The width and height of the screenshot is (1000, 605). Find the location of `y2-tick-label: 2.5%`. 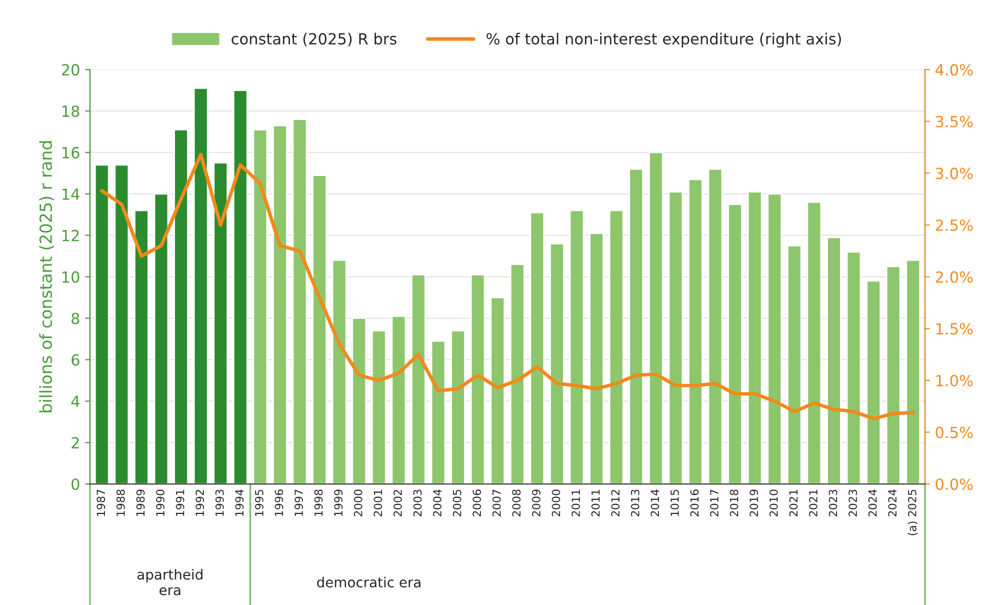

y2-tick-label: 2.5% is located at coordinates (954, 225).